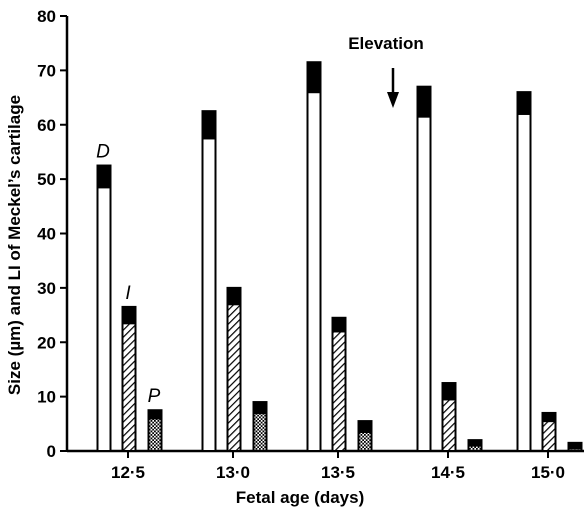 Image resolution: width=584 pixels, height=514 pixels. I want to click on x-tick-label: 13·0, so click(233, 472).